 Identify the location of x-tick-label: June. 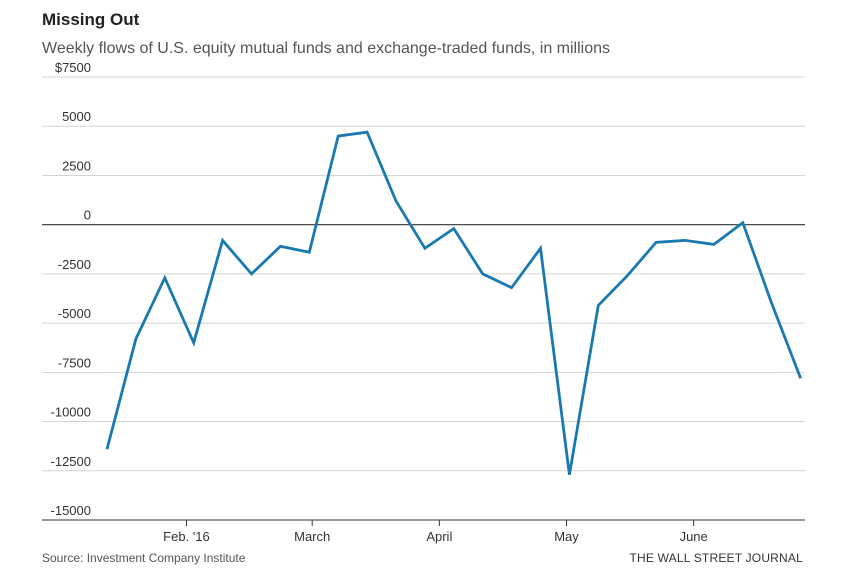
(694, 536).